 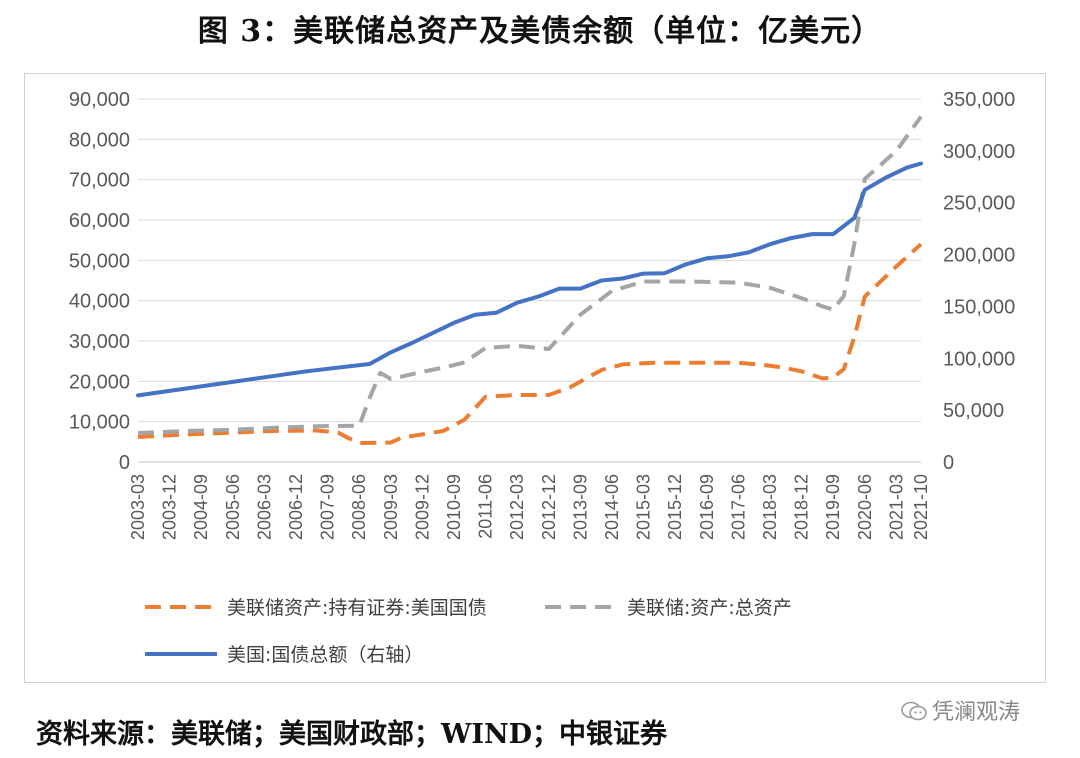 I want to click on x-tick-label: 2007-09, so click(x=328, y=507).